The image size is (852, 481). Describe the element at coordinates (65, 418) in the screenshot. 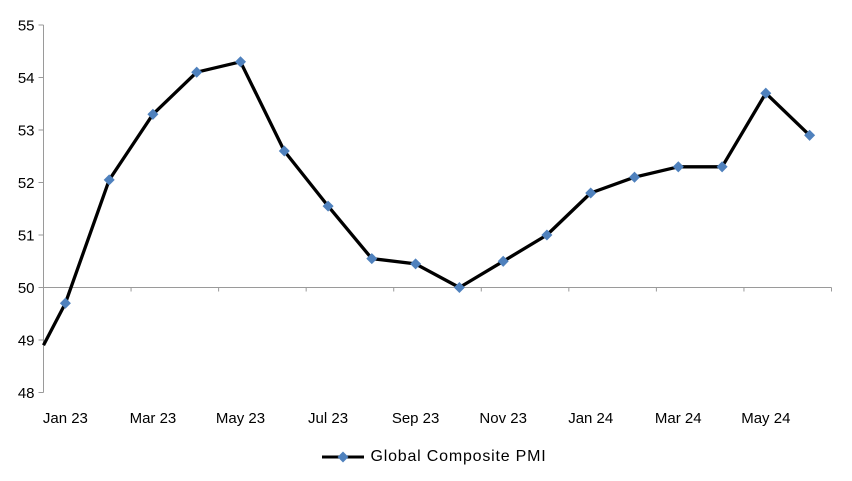

I see `x-tick-label: Jan 23` at that location.